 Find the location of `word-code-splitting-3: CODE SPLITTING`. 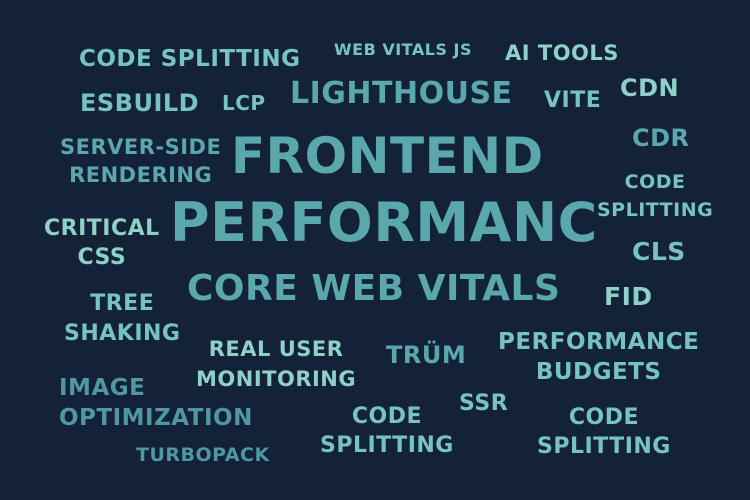

word-code-splitting-3: CODE SPLITTING is located at coordinates (387, 431).